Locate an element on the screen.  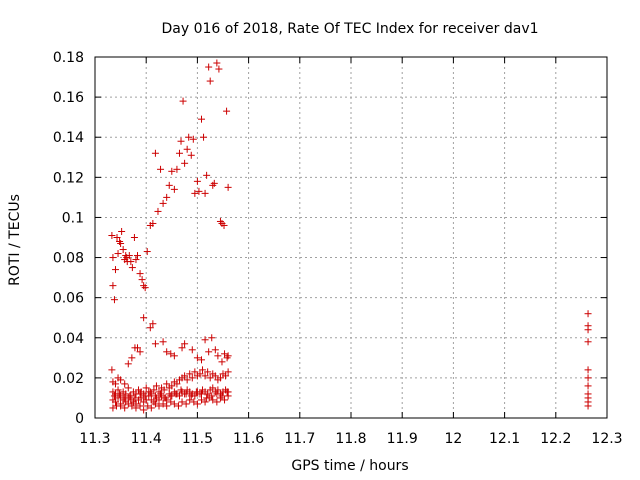
y-tick-label: 0.1 is located at coordinates (73, 218).